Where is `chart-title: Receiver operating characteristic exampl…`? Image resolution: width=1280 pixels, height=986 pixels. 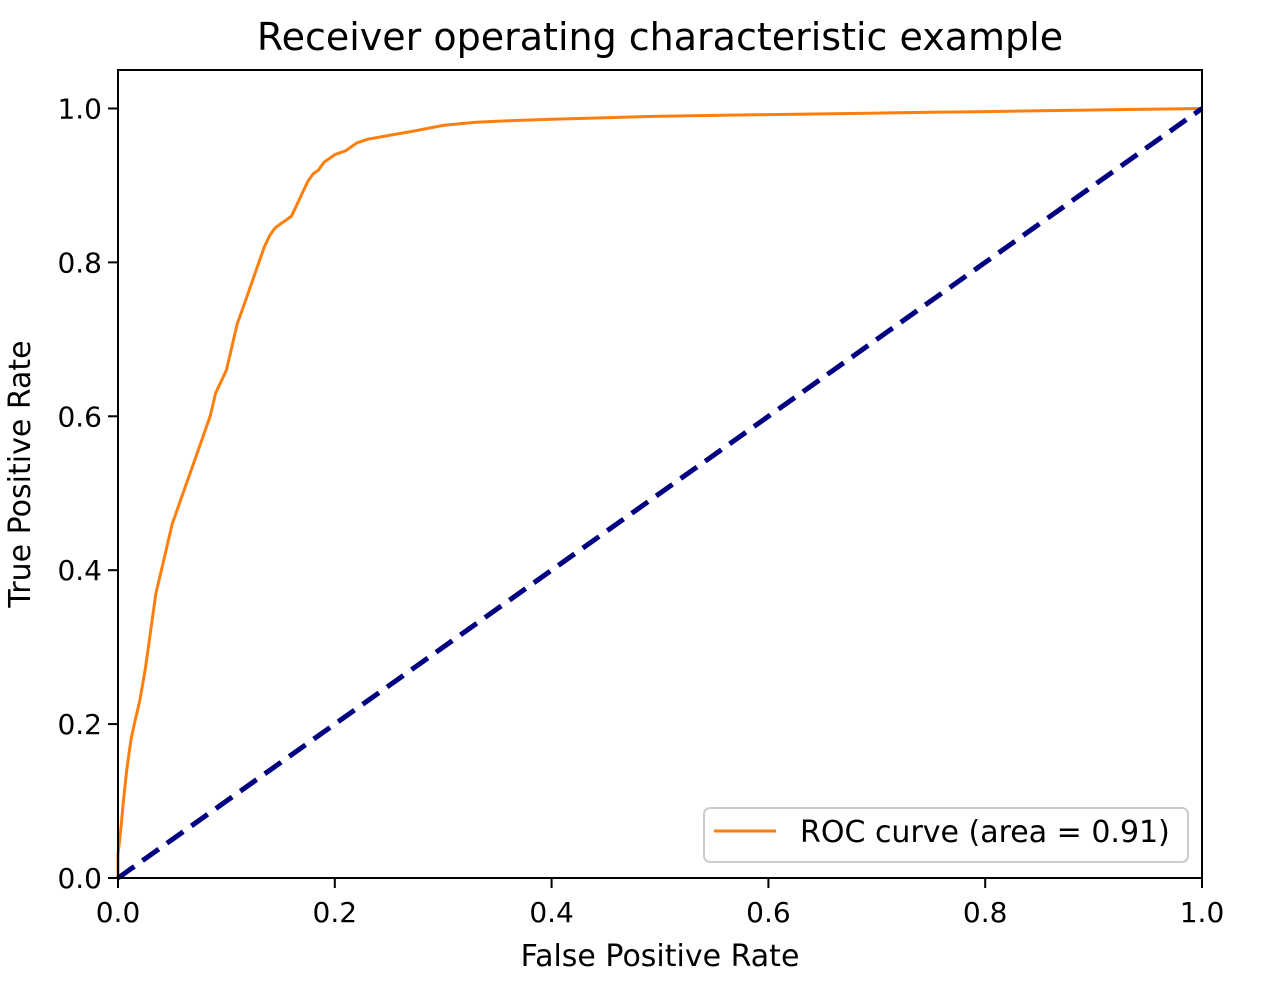 chart-title: Receiver operating characteristic exampl… is located at coordinates (660, 37).